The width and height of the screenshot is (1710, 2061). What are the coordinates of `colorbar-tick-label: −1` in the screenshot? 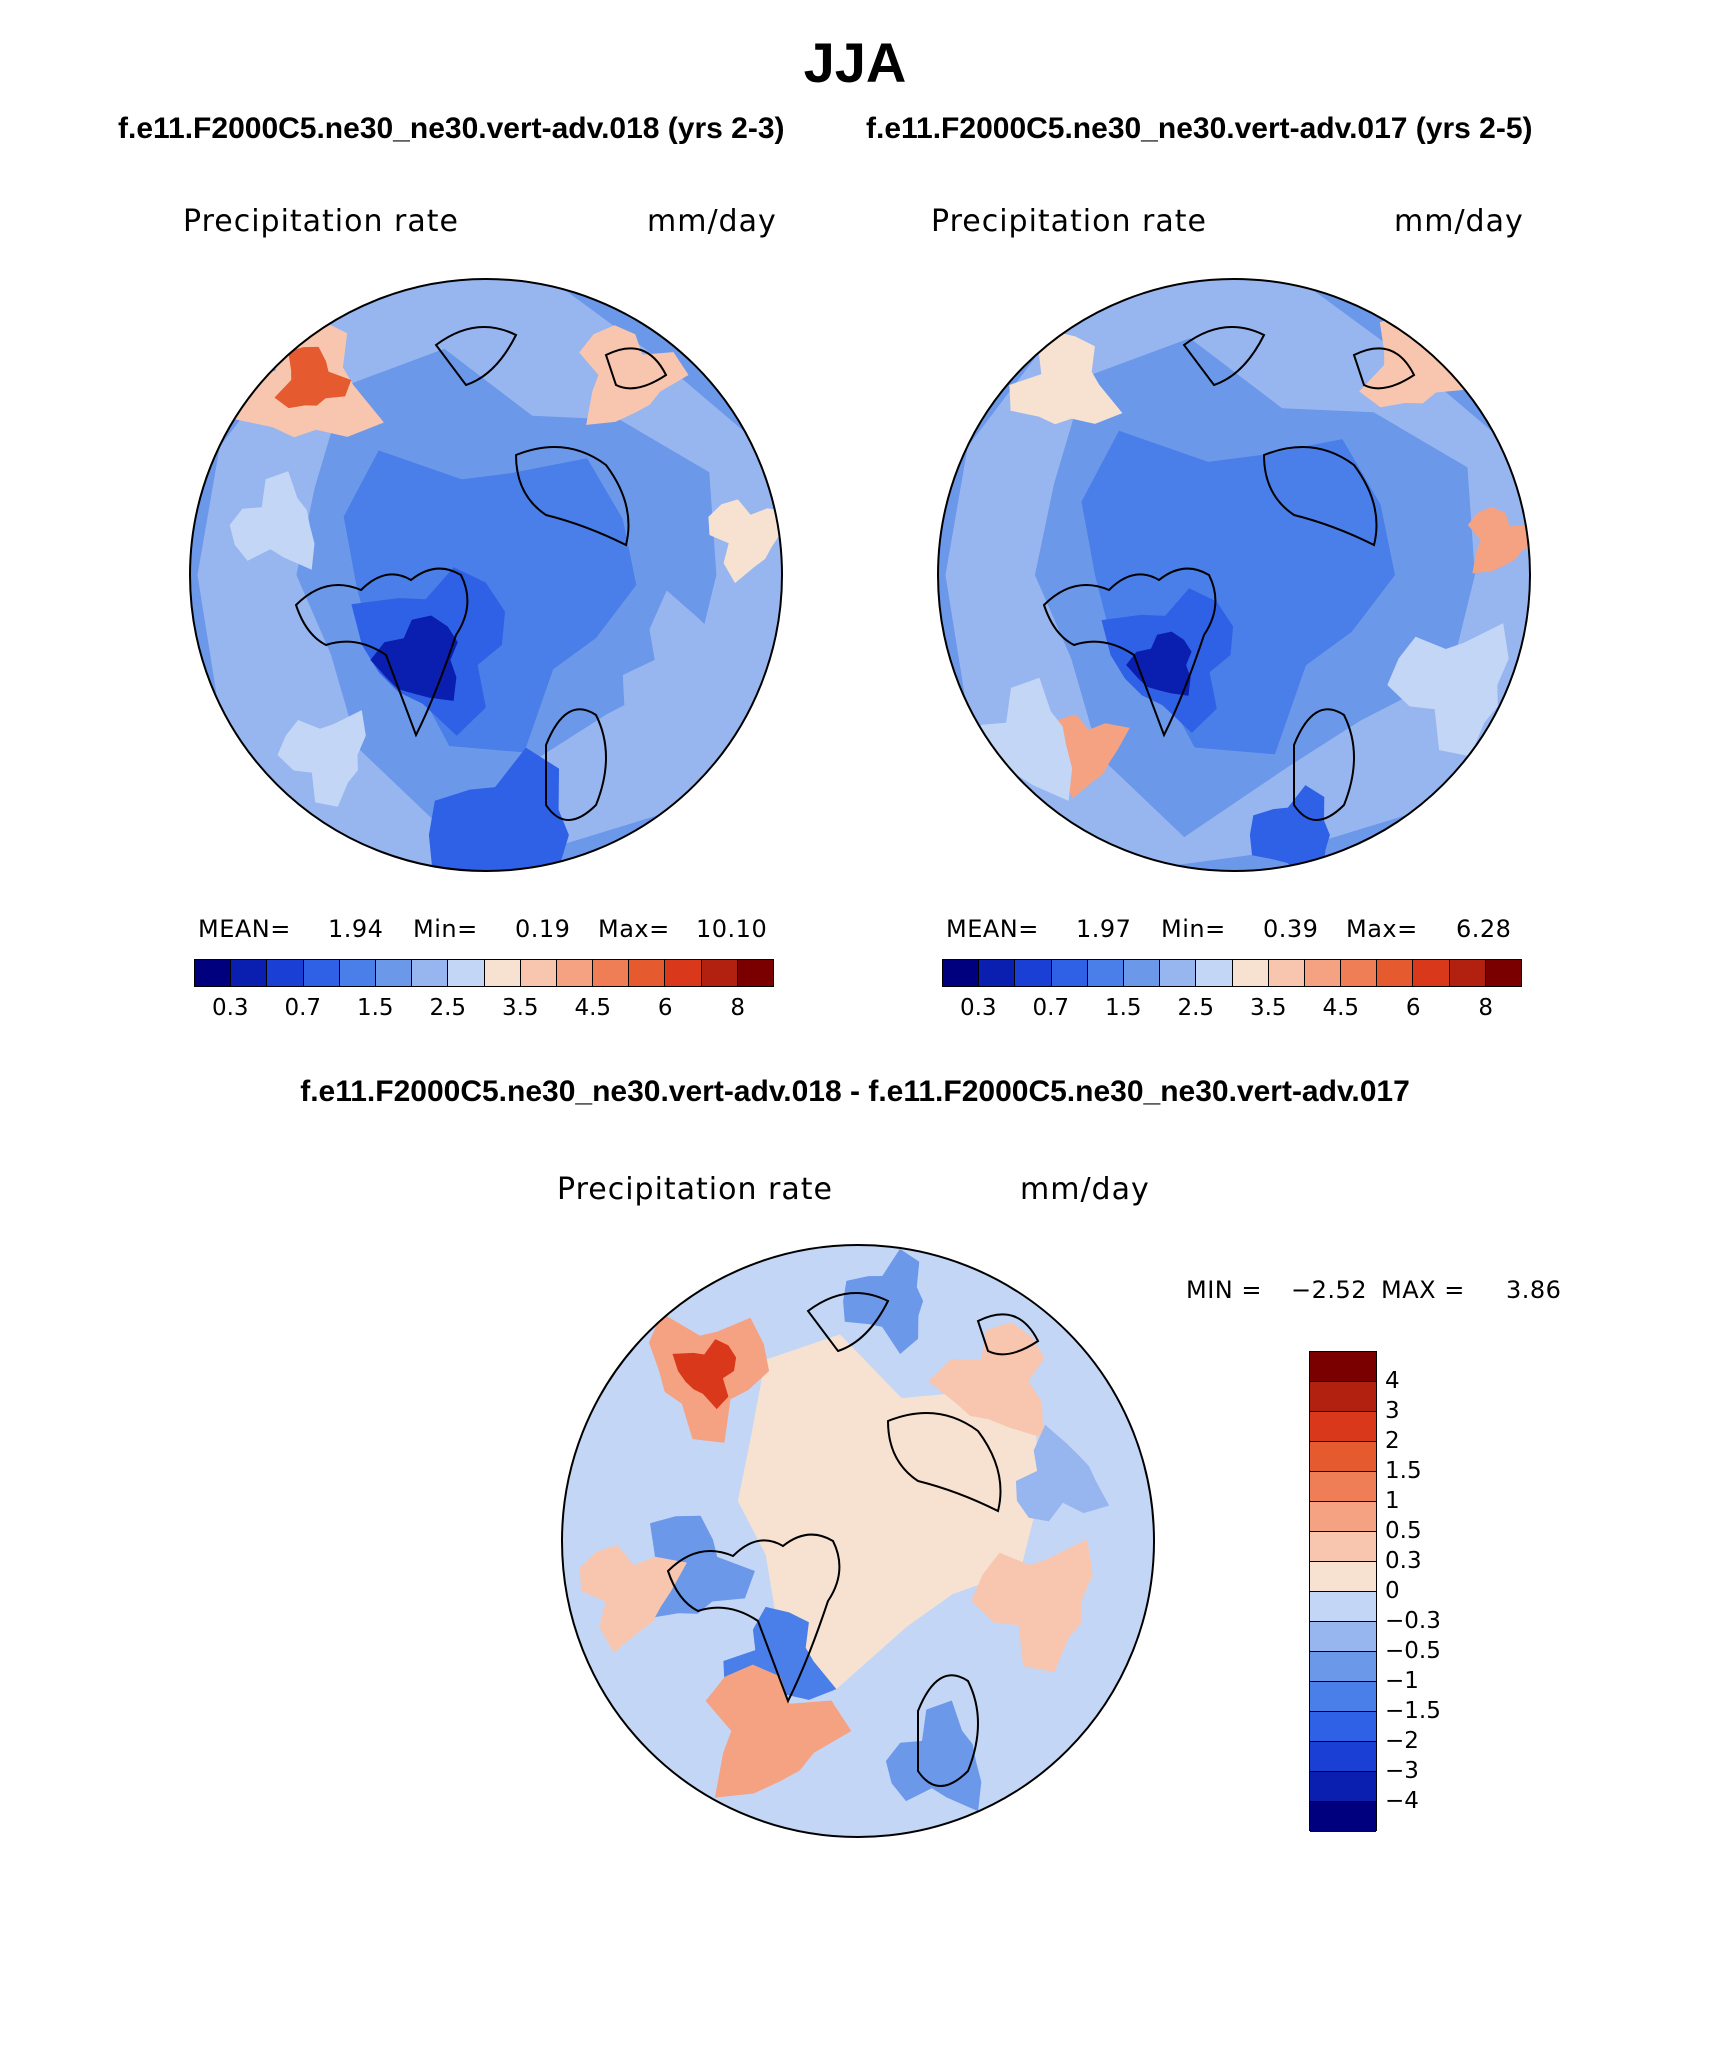 It's located at (1402, 1681).